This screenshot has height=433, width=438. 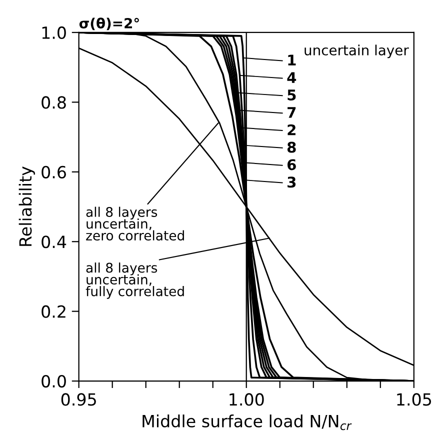 What do you see at coordinates (54, 172) in the screenshot?
I see `y-tick-label: 0.6` at bounding box center [54, 172].